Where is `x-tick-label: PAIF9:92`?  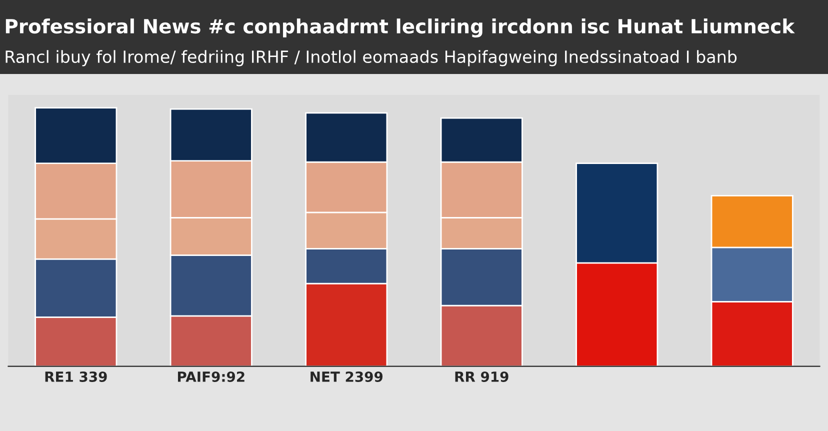
x-tick-label: PAIF9:92 is located at coordinates (211, 376).